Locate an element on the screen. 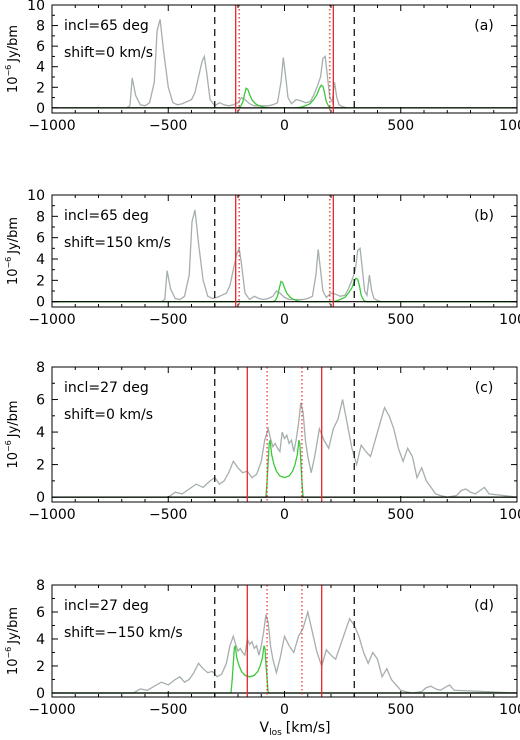 Image resolution: width=520 pixels, height=740 pixels. x-tick-label-d-2: 0 is located at coordinates (284, 710).